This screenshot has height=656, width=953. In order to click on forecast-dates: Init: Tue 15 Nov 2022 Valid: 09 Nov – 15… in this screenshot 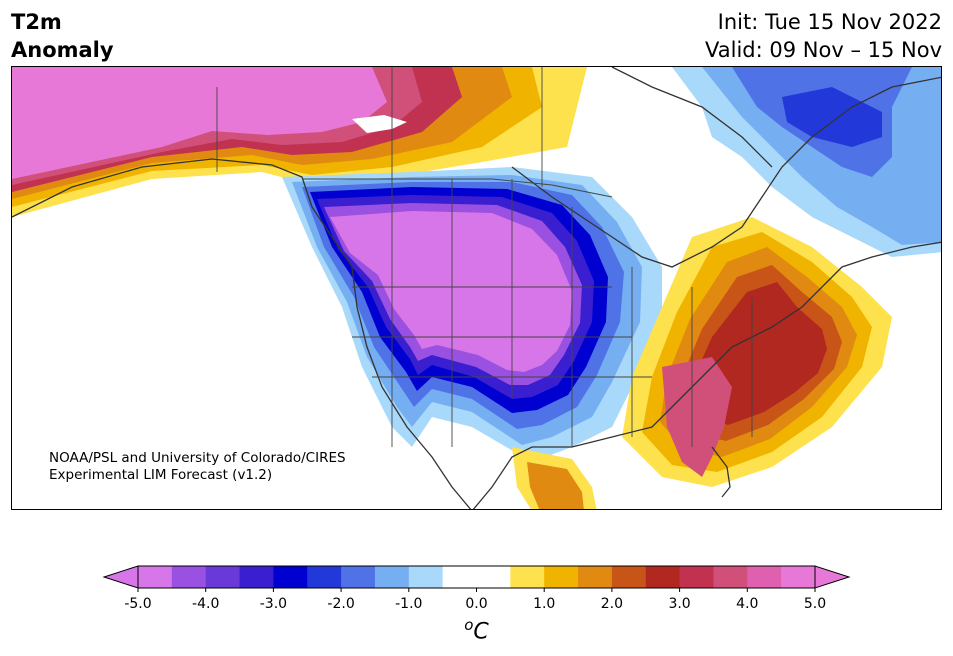, I will do `click(823, 36)`.